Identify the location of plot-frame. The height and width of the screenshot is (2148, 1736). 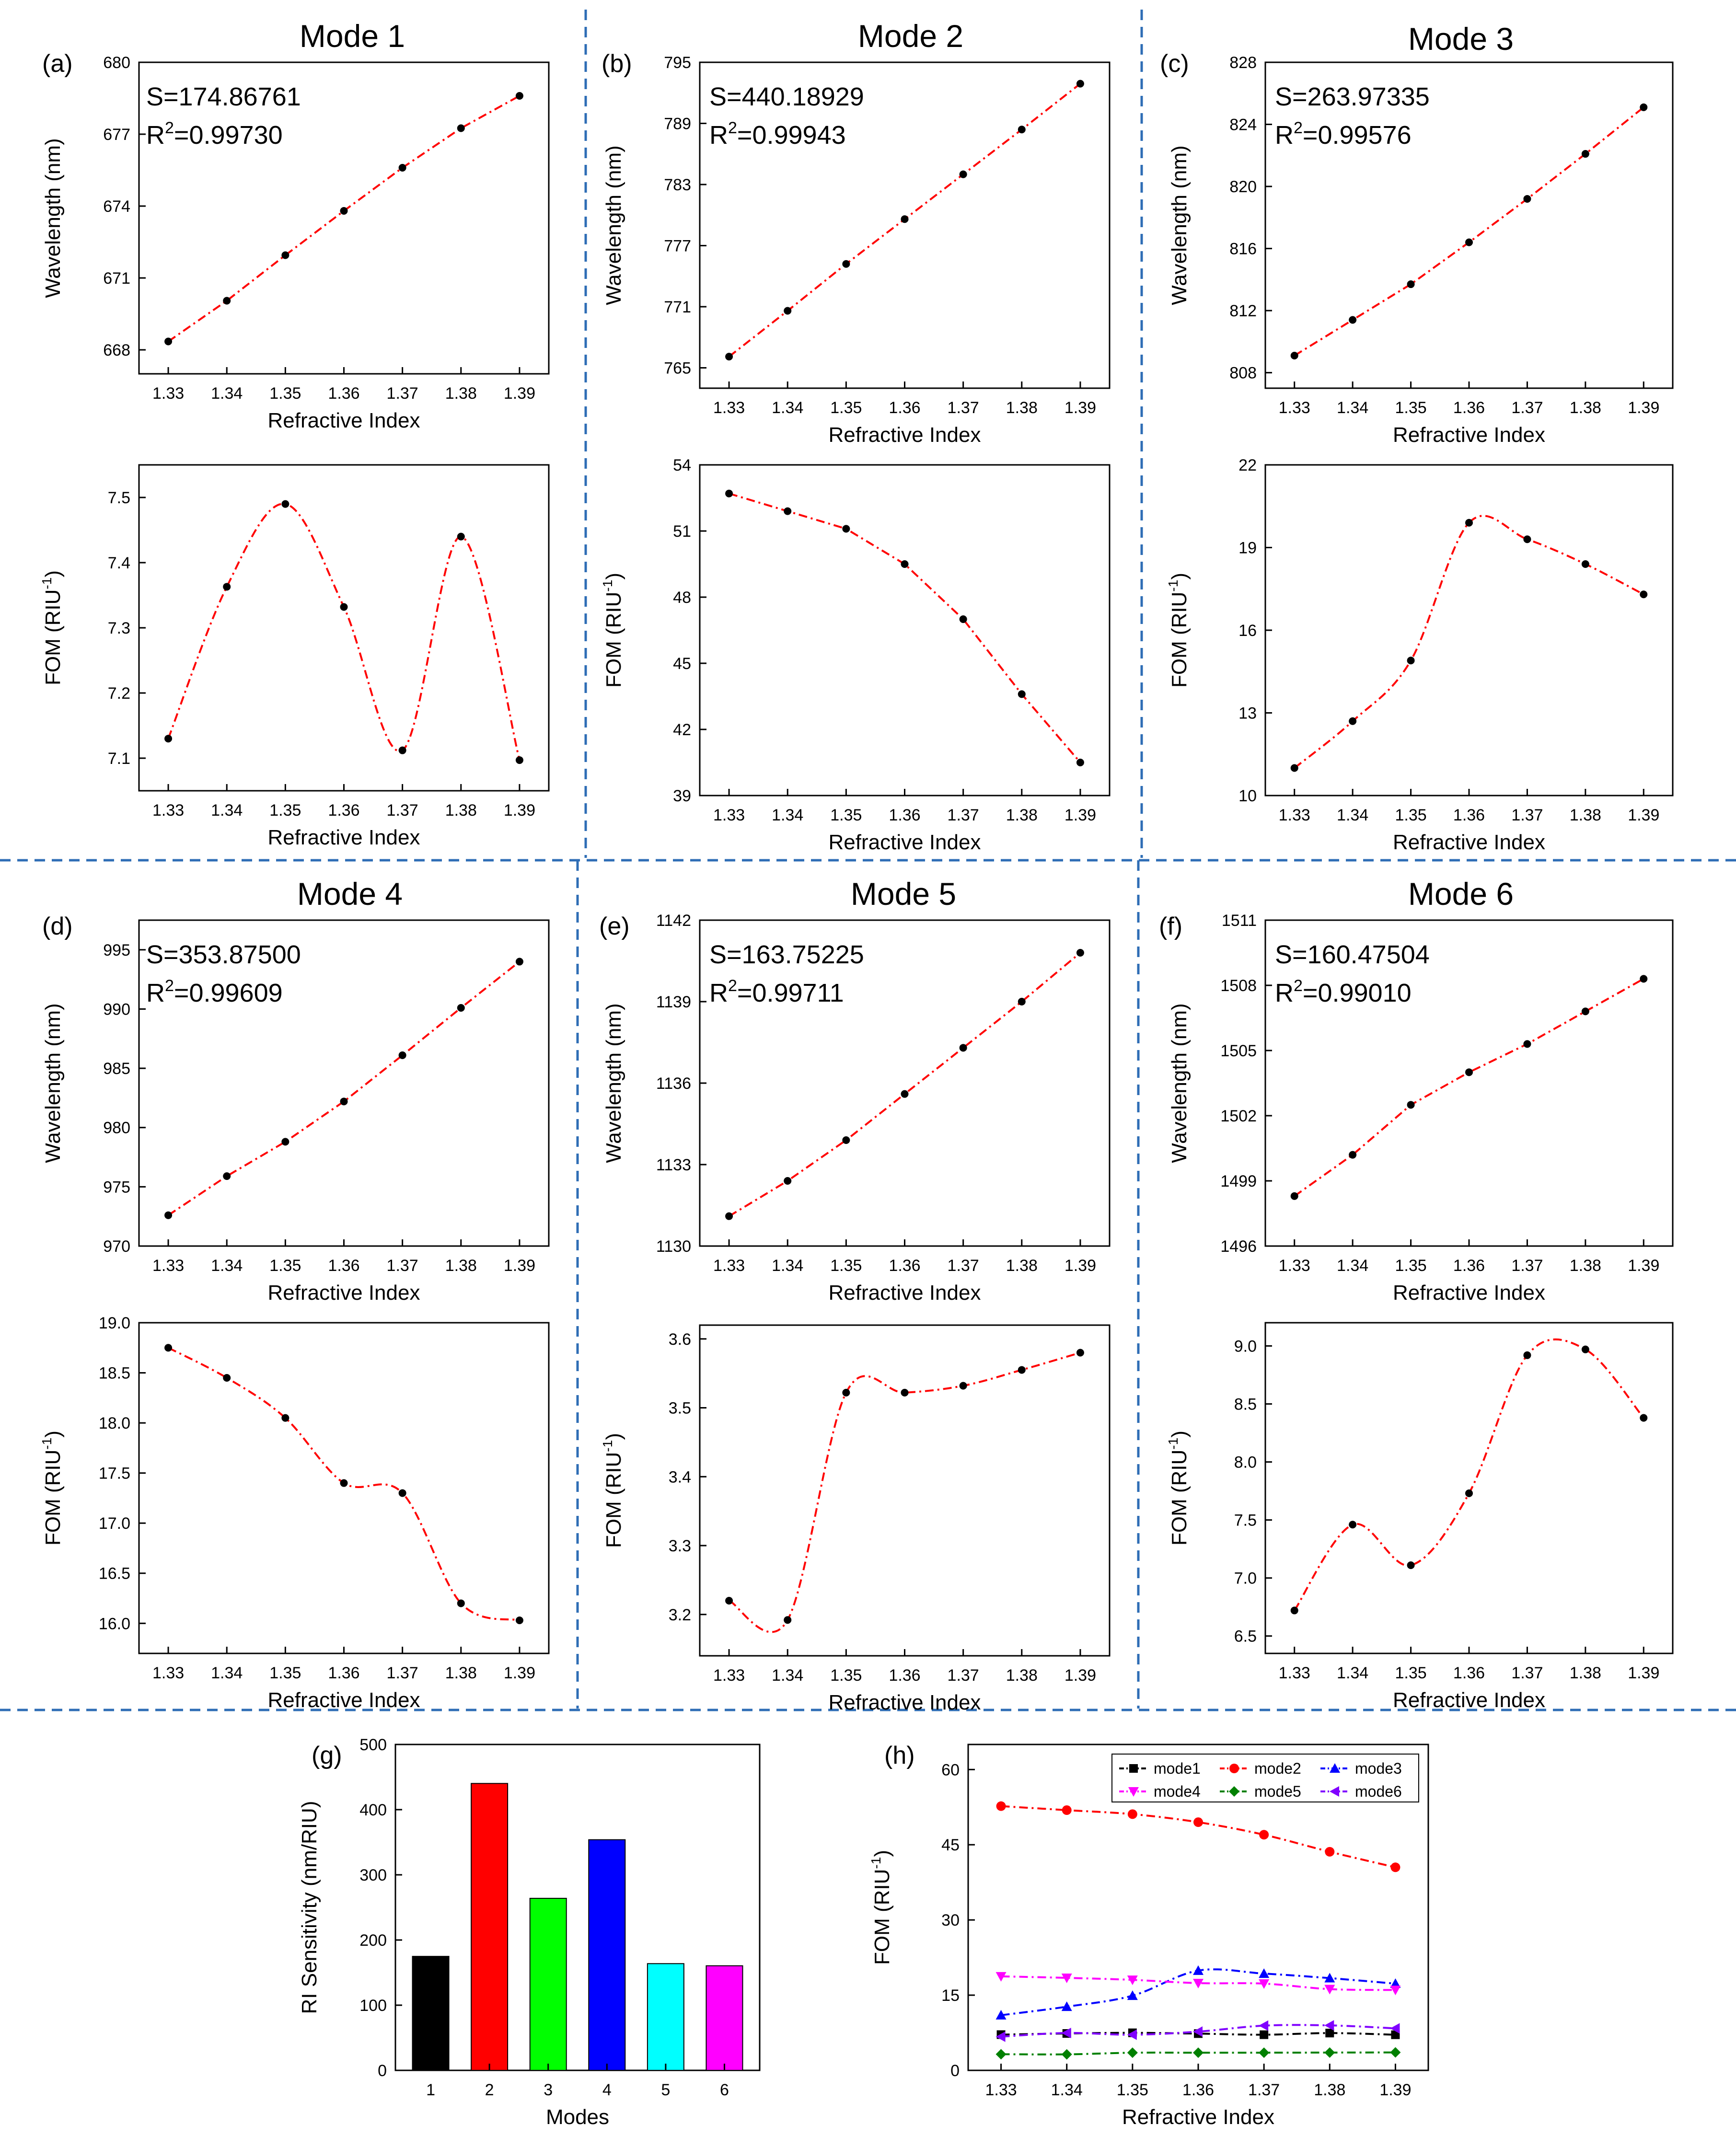
(905, 1490).